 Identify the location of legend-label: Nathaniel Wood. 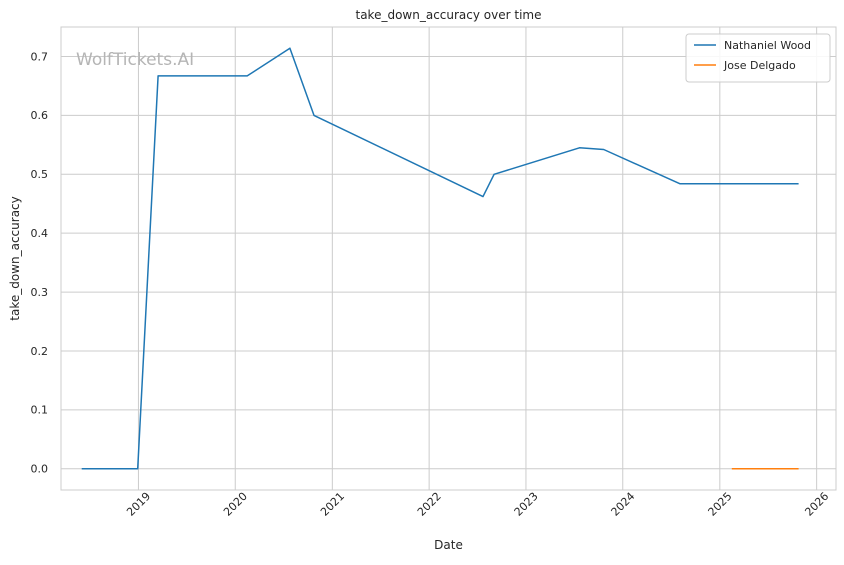
(767, 45).